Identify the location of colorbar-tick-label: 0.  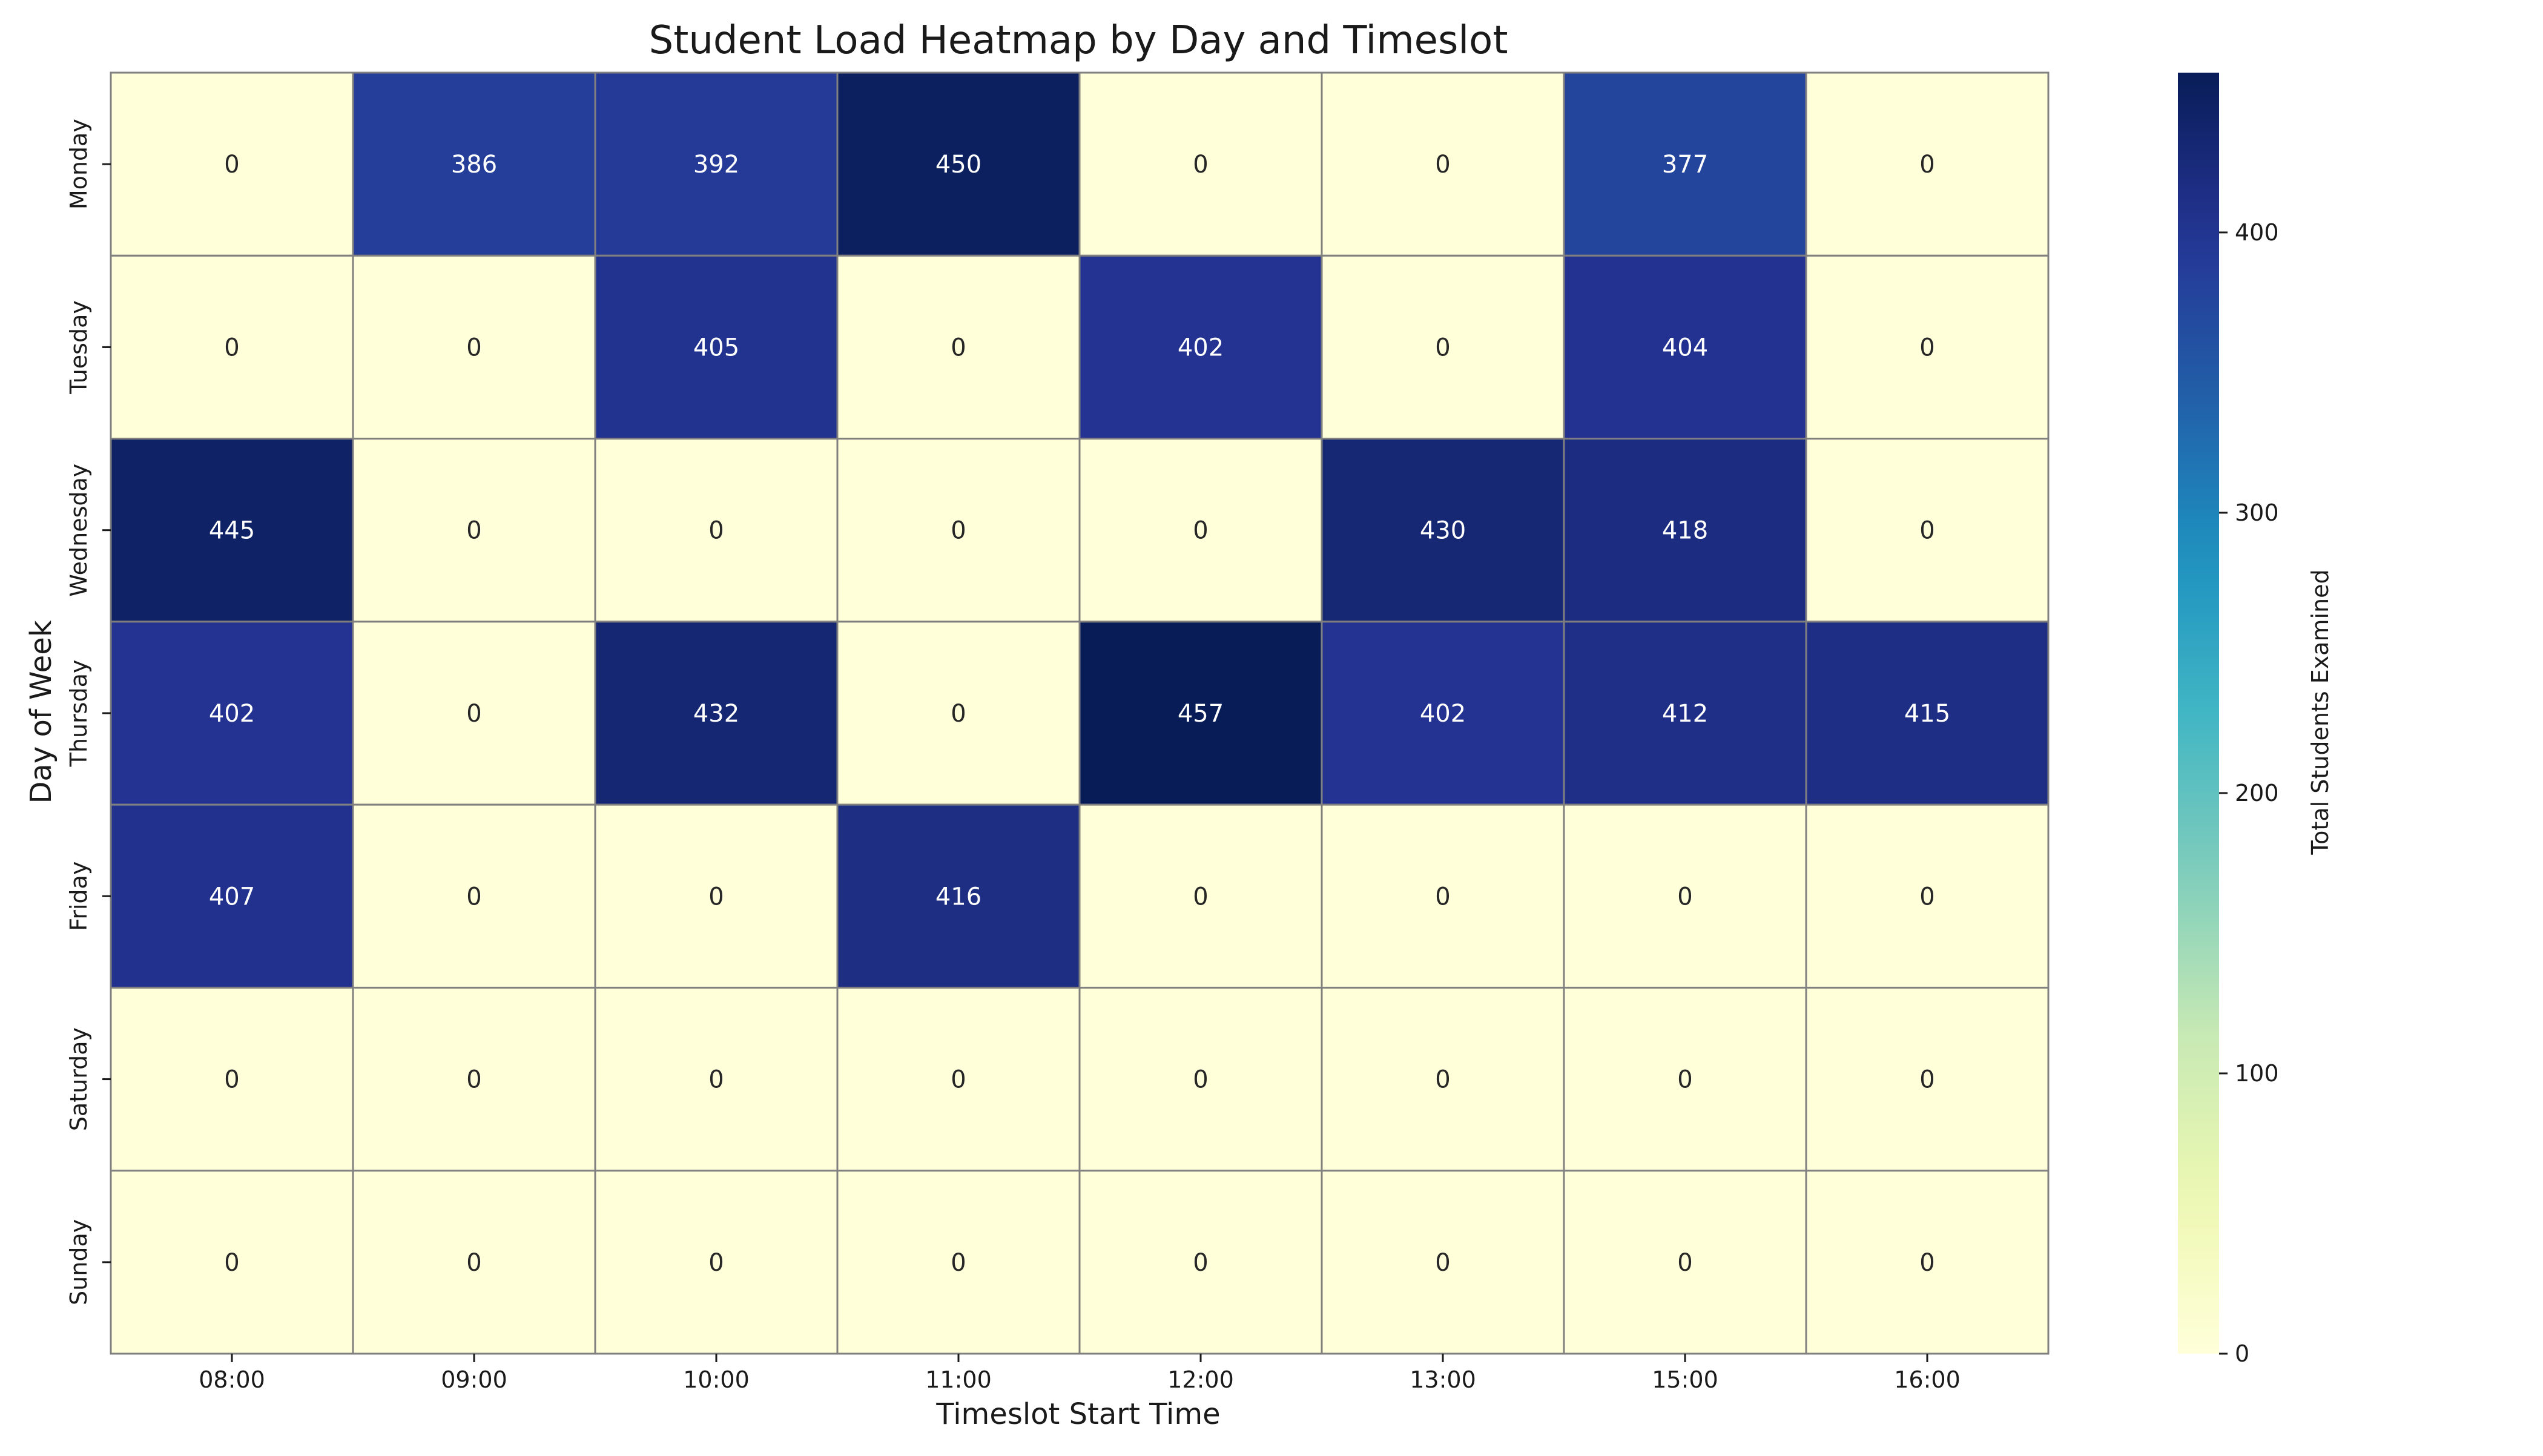
(2242, 1353).